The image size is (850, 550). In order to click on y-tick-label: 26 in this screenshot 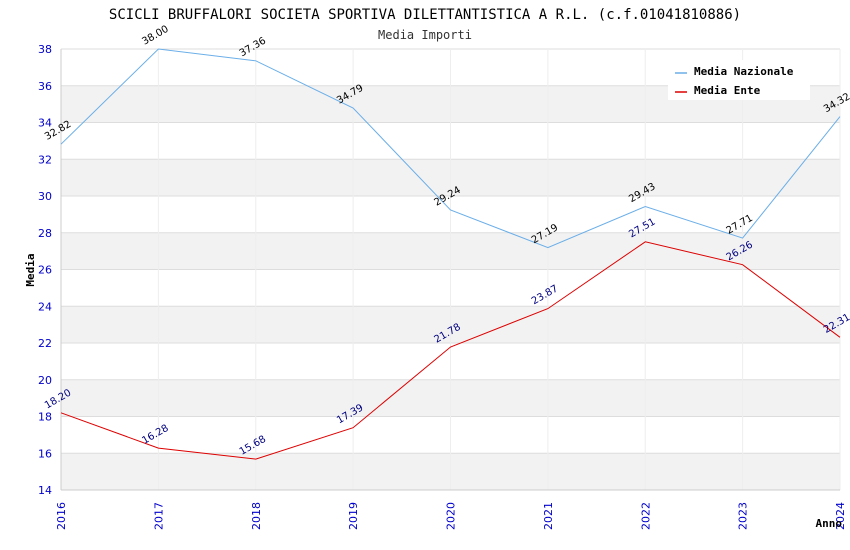, I will do `click(45, 270)`.